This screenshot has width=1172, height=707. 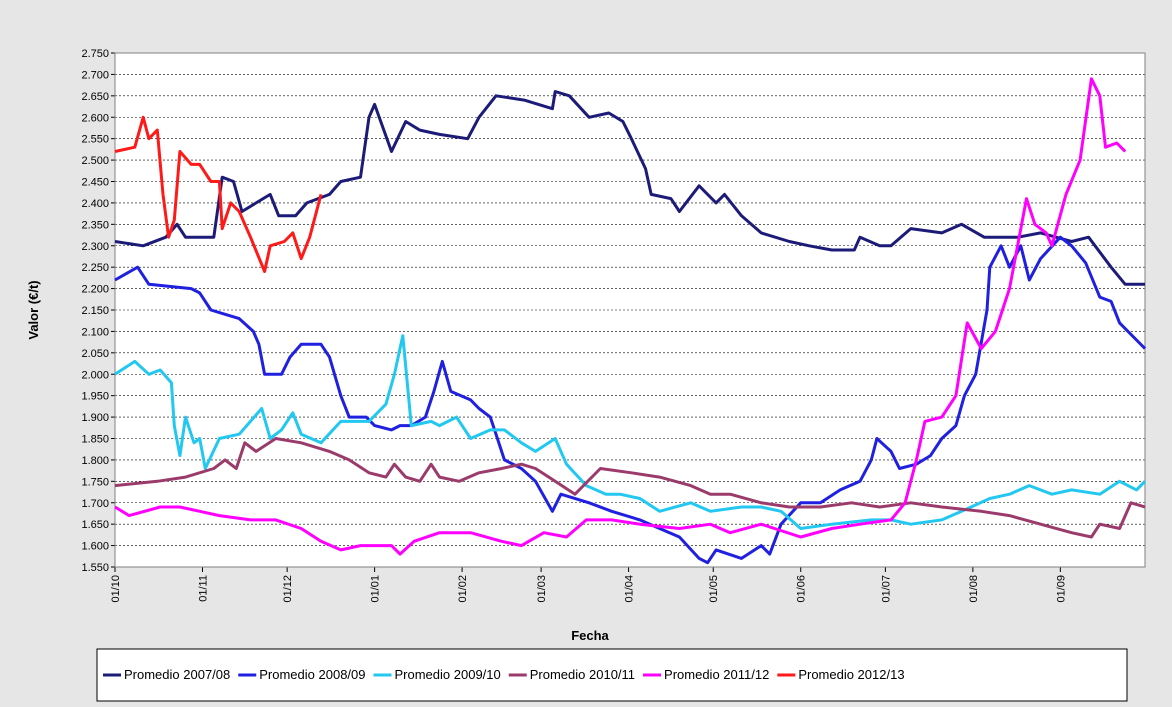 What do you see at coordinates (95, 397) in the screenshot?
I see `y-tick-label: 1.950` at bounding box center [95, 397].